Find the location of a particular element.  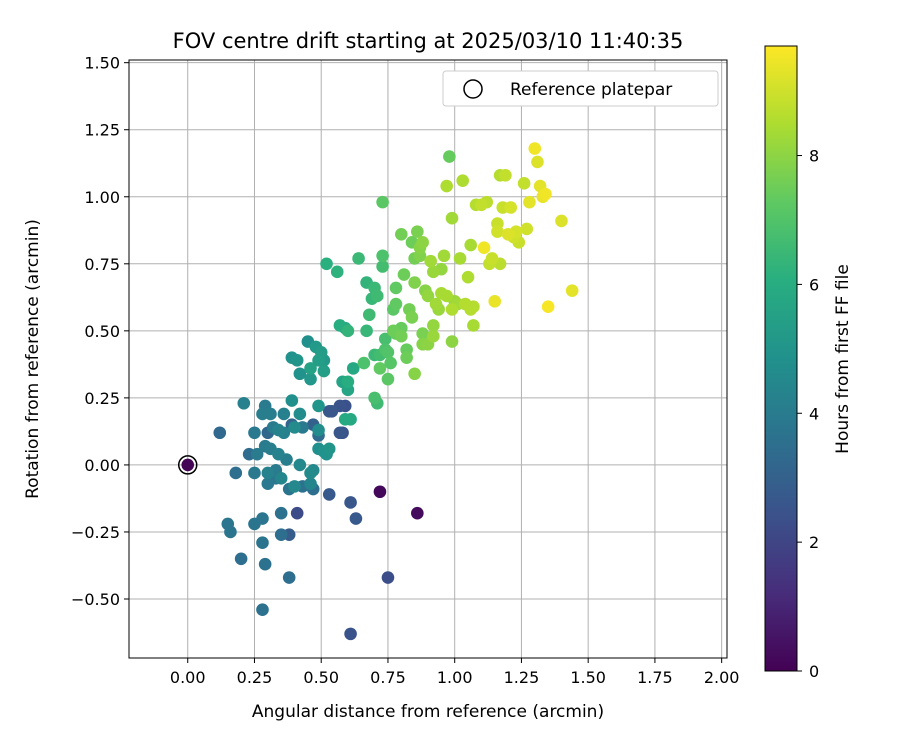

x-tick-label: 1.75 is located at coordinates (655, 677).